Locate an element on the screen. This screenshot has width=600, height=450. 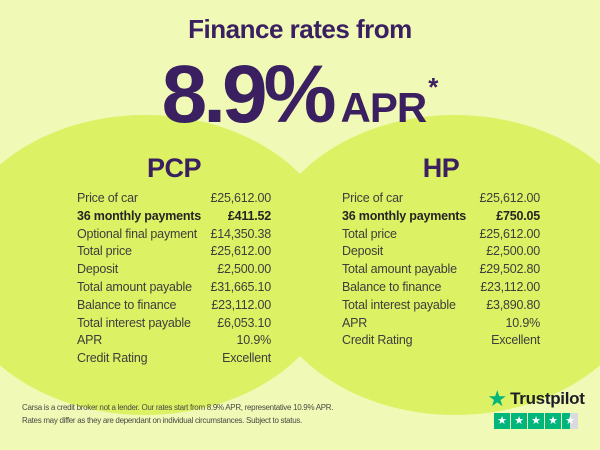
row-value: £14,350.38 is located at coordinates (240, 233).